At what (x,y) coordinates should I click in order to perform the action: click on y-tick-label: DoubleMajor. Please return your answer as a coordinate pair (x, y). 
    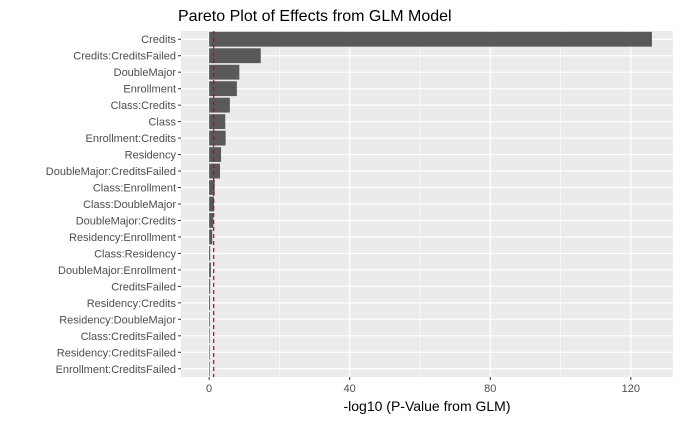
    Looking at the image, I should click on (145, 73).